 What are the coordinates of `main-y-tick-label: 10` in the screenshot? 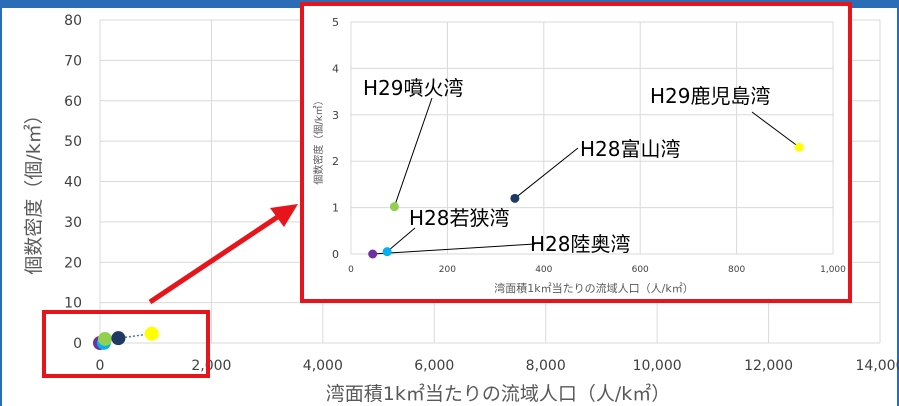 It's located at (73, 304).